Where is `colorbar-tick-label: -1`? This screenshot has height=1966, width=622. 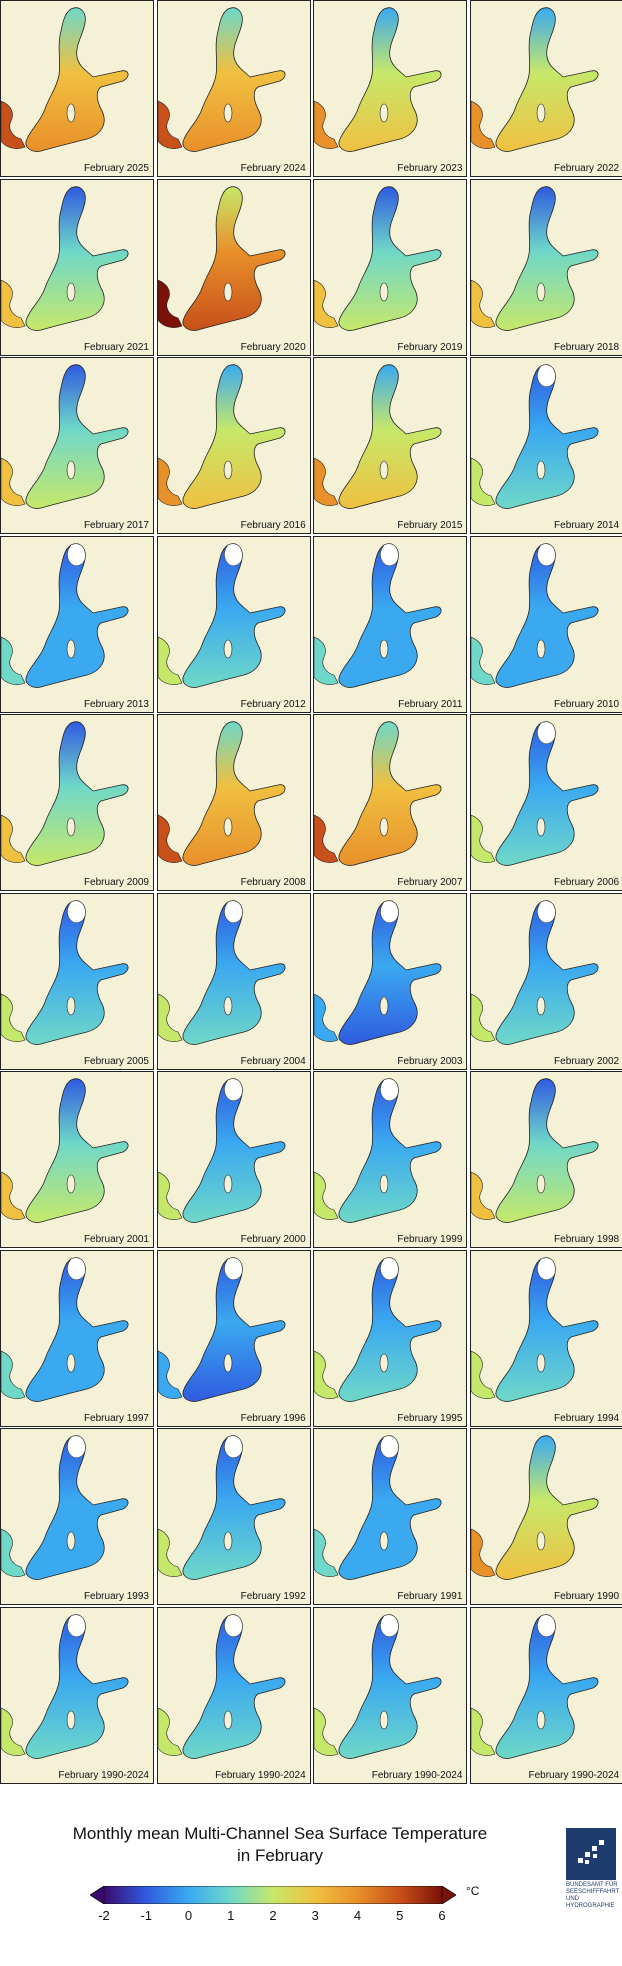
colorbar-tick-label: -1 is located at coordinates (146, 1915).